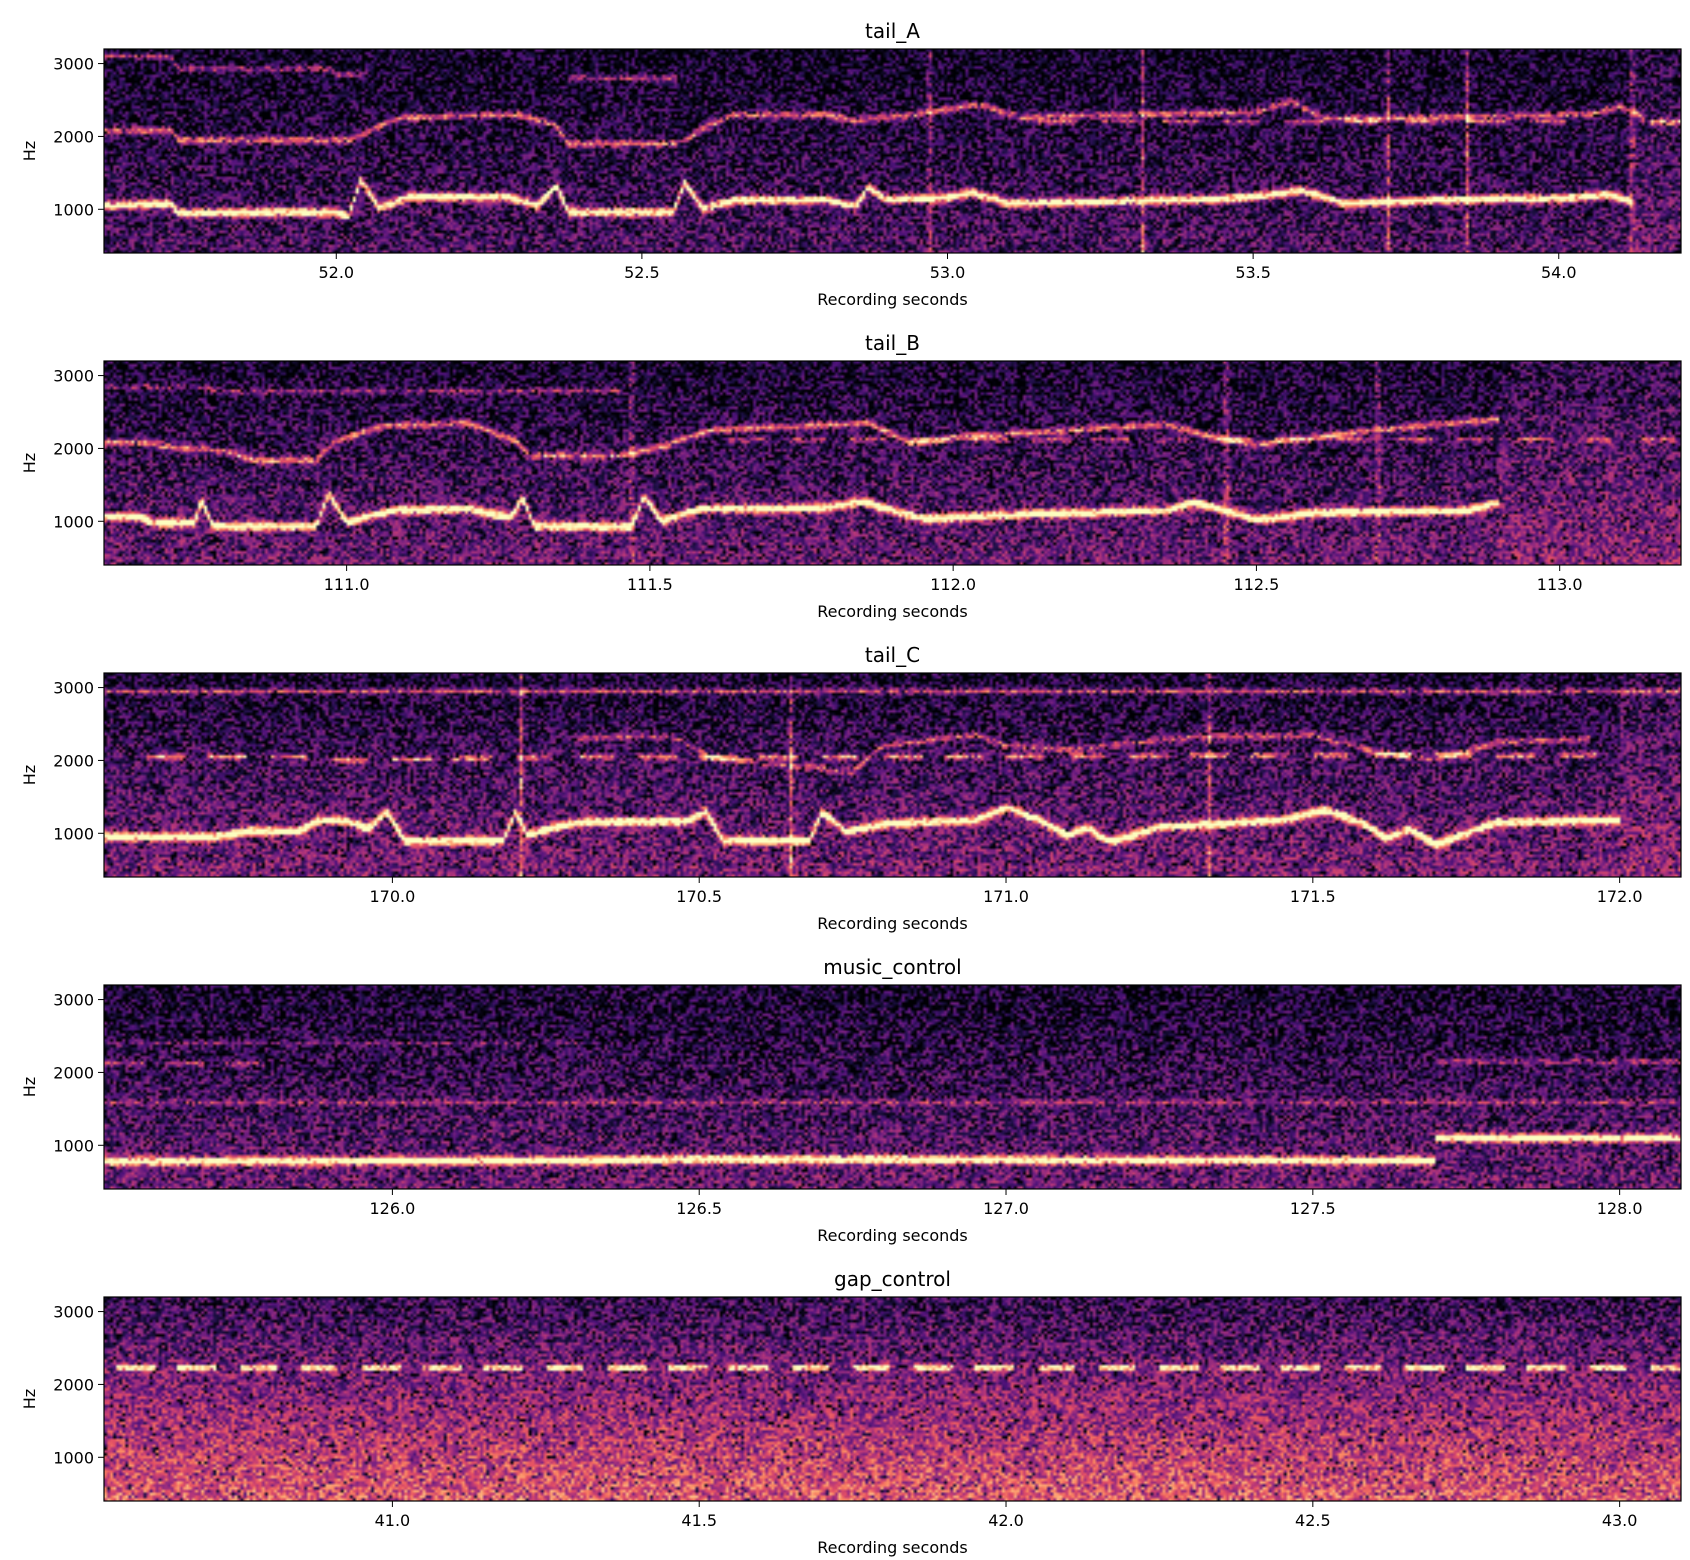 Image resolution: width=1690 pixels, height=1560 pixels. What do you see at coordinates (1620, 1520) in the screenshot?
I see `x-tick-label: 43.0` at bounding box center [1620, 1520].